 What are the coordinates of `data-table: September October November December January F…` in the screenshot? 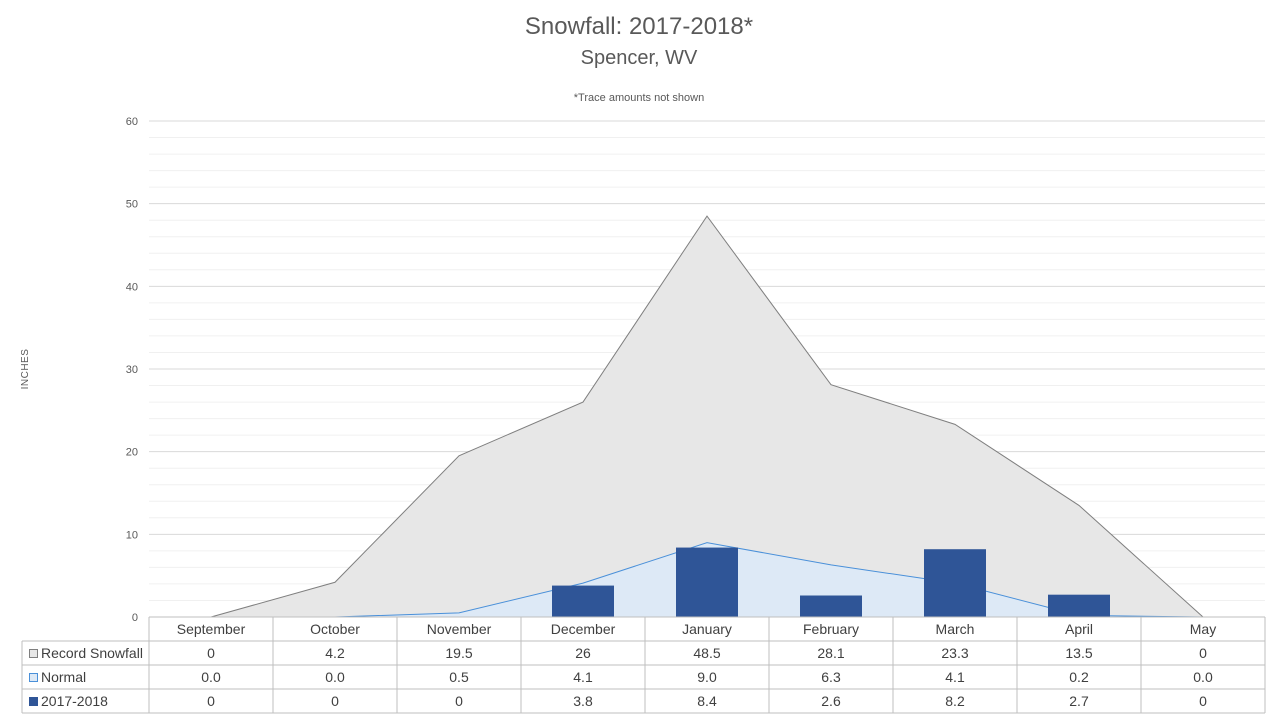 It's located at (643, 665).